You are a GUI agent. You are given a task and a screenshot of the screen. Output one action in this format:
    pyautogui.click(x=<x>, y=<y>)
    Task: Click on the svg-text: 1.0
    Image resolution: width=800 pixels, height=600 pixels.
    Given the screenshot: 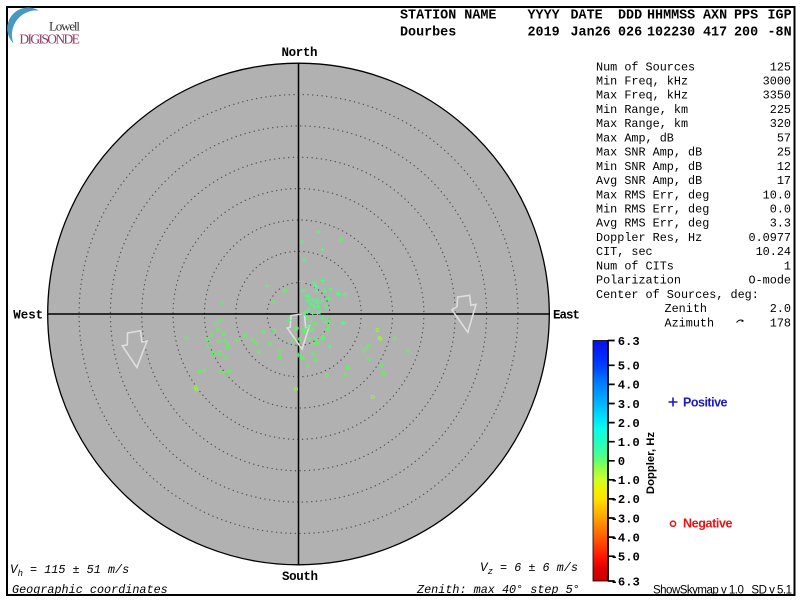 What is the action you would take?
    pyautogui.click(x=629, y=443)
    